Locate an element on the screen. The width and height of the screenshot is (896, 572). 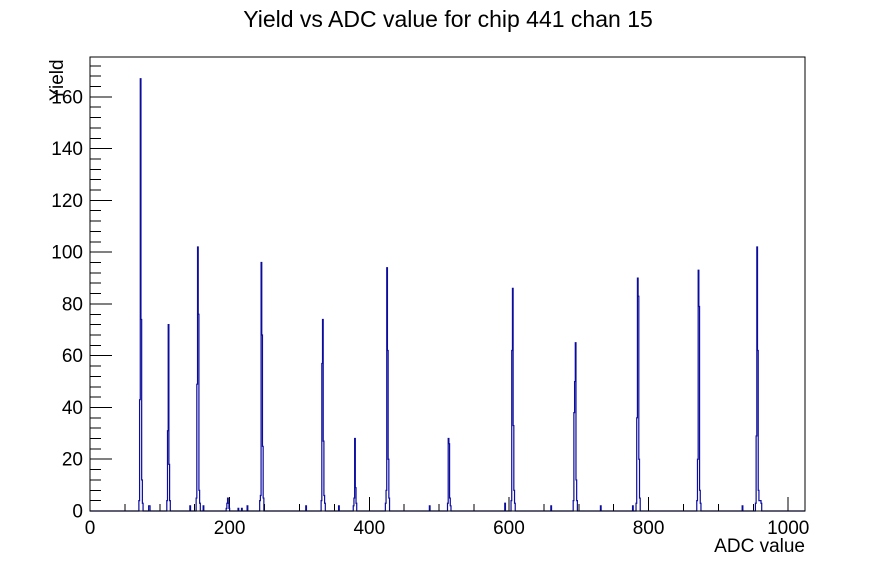
x-tick-label: 600 is located at coordinates (509, 528).